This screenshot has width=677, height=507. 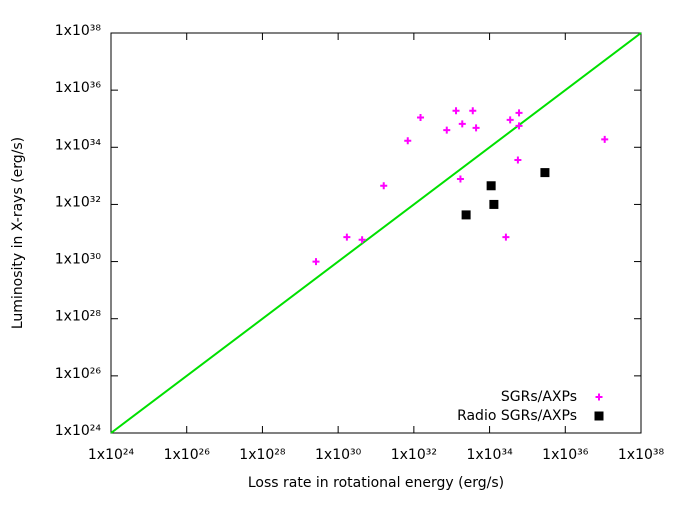 What do you see at coordinates (262, 455) in the screenshot?
I see `x-tick-label: 1x10²⁸` at bounding box center [262, 455].